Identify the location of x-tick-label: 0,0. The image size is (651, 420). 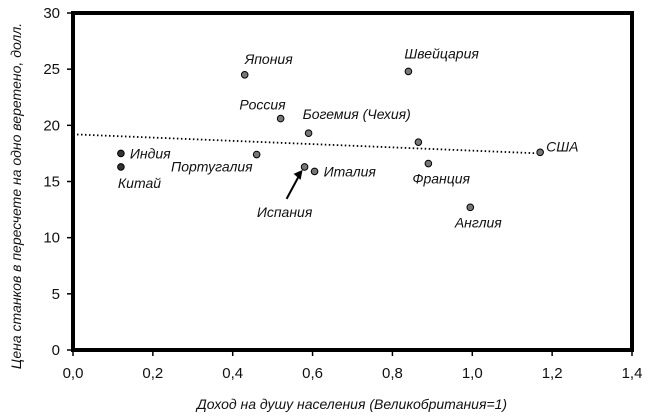
(73, 373).